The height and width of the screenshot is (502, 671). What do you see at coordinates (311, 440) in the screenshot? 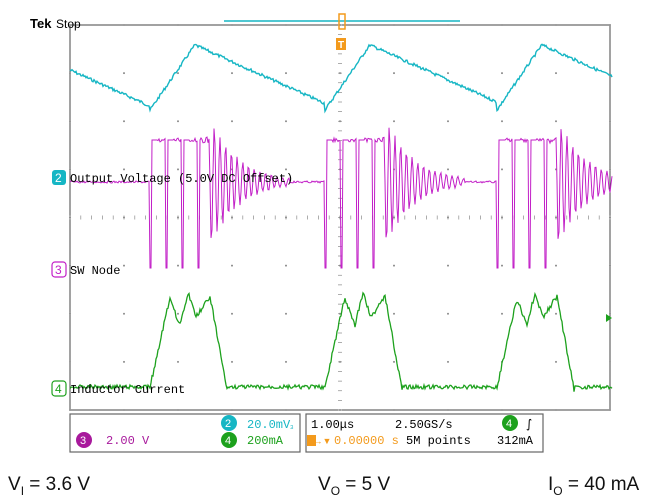
I see `trigger-pos-icon` at bounding box center [311, 440].